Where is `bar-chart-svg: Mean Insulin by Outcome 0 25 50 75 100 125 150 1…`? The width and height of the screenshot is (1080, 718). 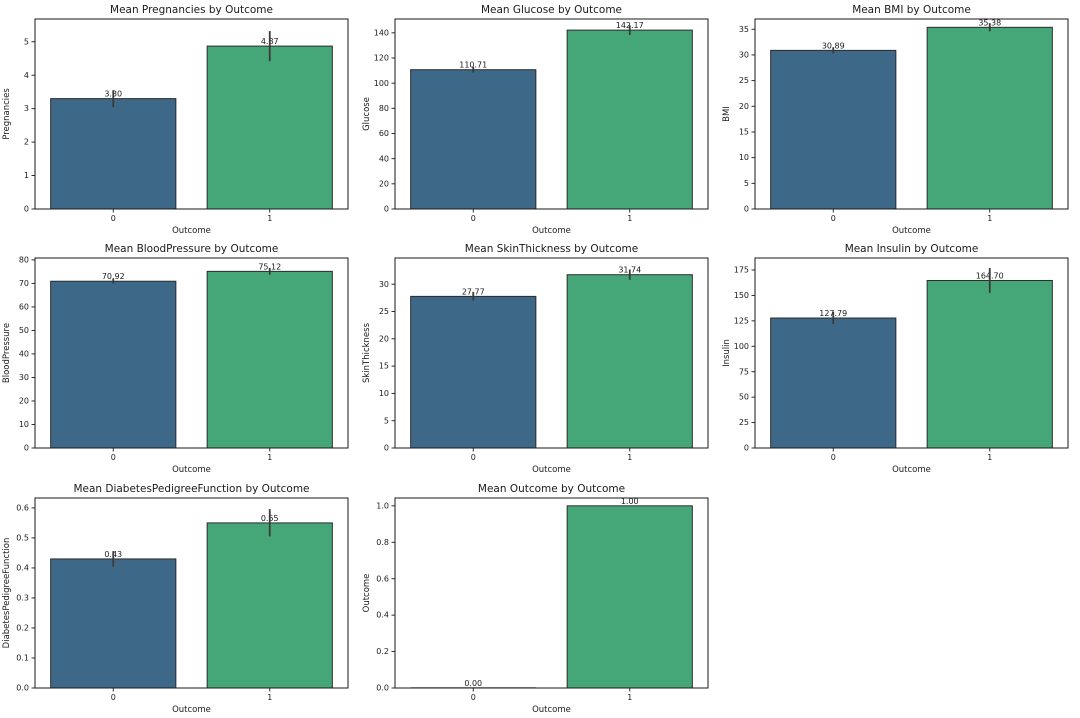 bar-chart-svg: Mean Insulin by Outcome 0 25 50 75 100 125 150 1… is located at coordinates (895, 359).